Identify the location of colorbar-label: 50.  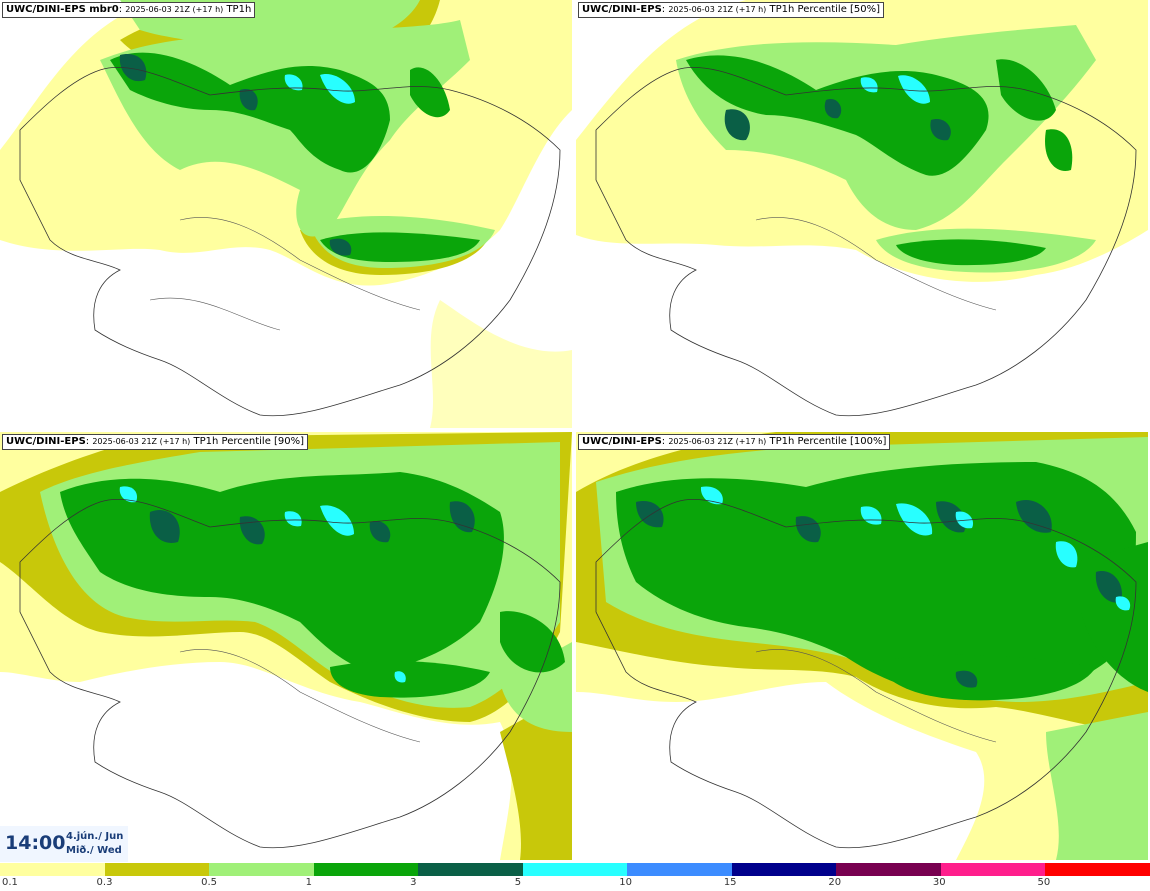
(1044, 882).